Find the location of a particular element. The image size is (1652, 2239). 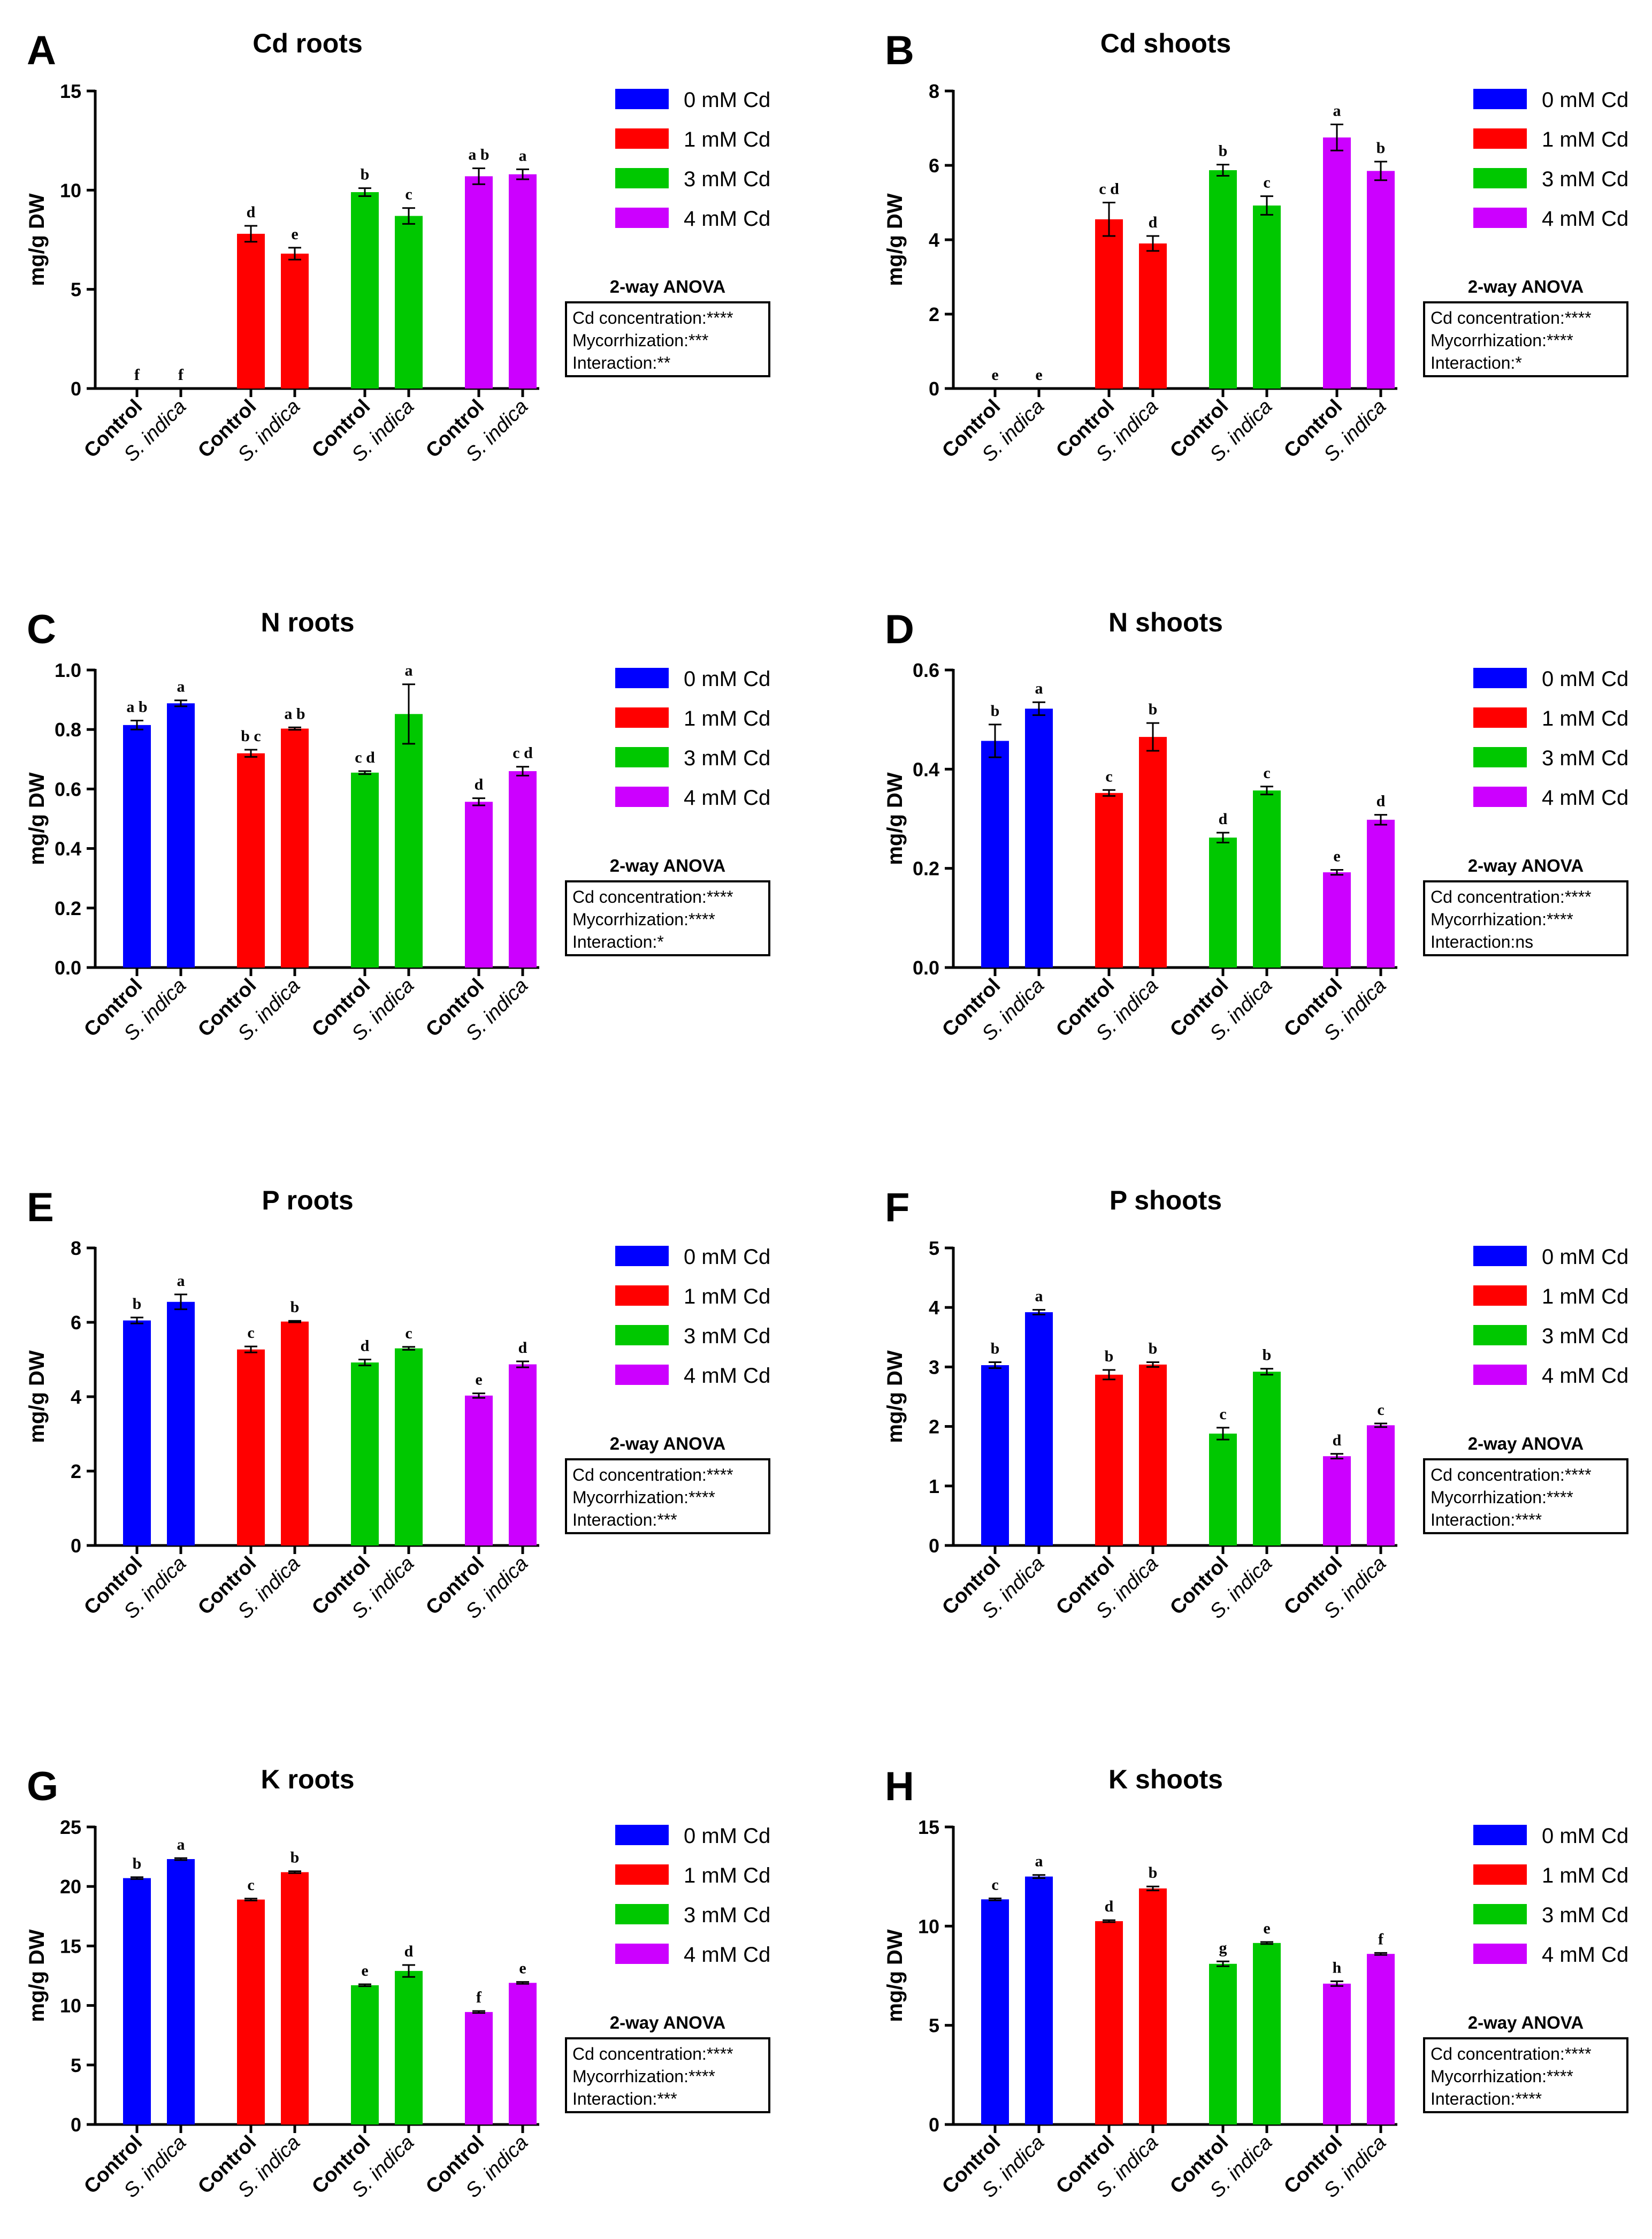

panel-title: N shoots is located at coordinates (1165, 622).